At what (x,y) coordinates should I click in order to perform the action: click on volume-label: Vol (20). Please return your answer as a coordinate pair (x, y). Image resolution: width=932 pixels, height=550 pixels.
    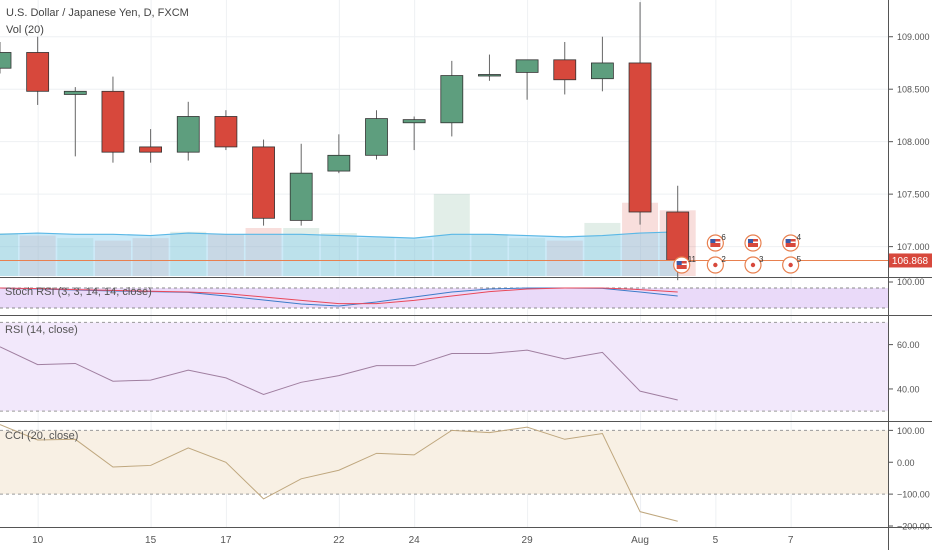
    Looking at the image, I should click on (25, 30).